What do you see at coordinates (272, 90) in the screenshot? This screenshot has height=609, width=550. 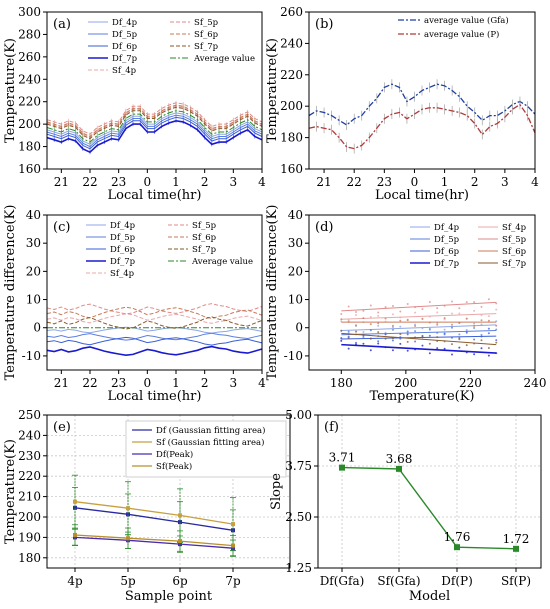 I see `y-axis-label: Temperature(K)` at bounding box center [272, 90].